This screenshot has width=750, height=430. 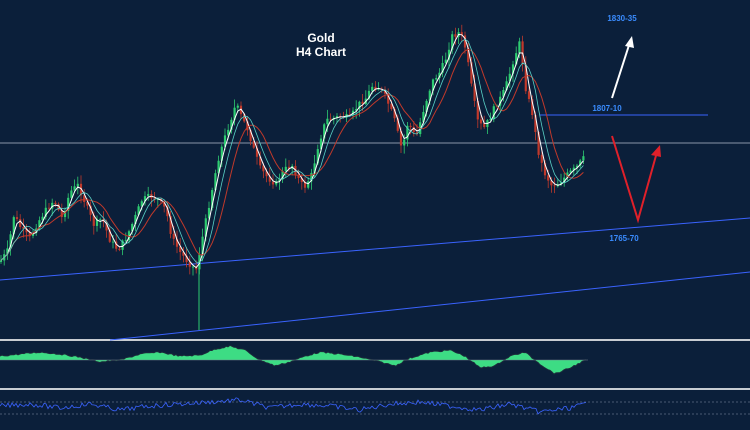 What do you see at coordinates (621, 70) in the screenshot?
I see `bull-arrow` at bounding box center [621, 70].